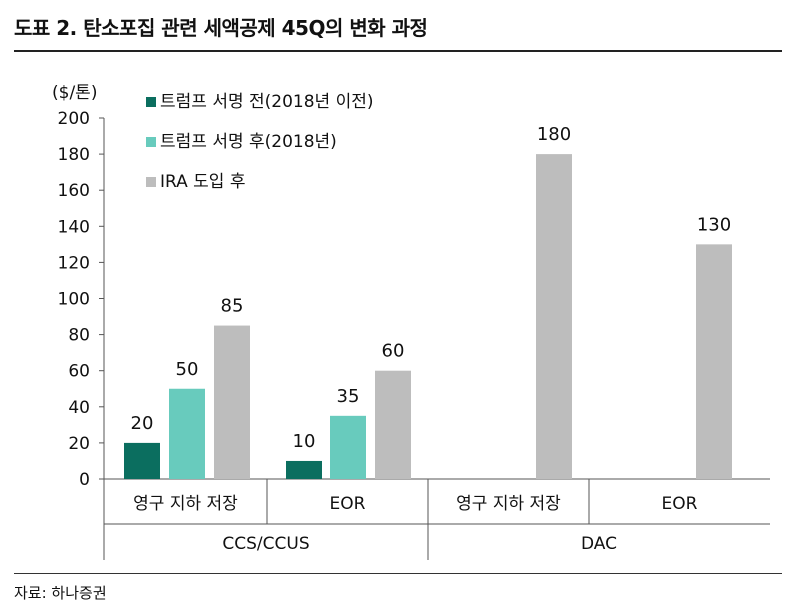  What do you see at coordinates (248, 142) in the screenshot?
I see `legend-label: 트럼프 서명 후(2018년)` at bounding box center [248, 142].